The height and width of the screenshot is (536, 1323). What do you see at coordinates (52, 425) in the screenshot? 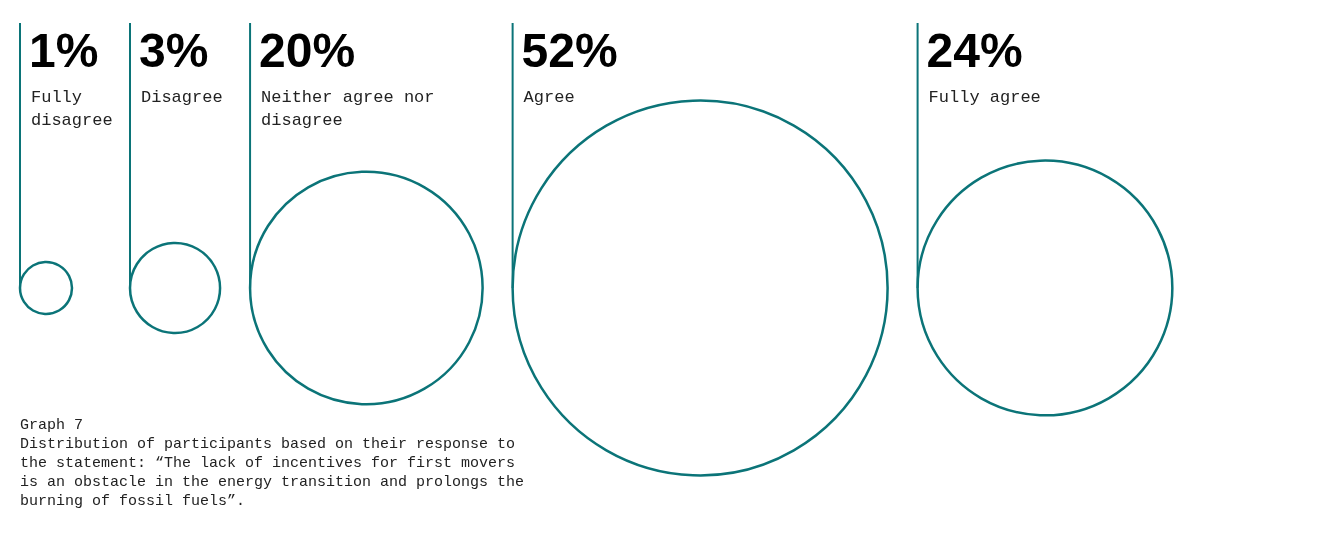
I see `text: Graph 7` at bounding box center [52, 425].